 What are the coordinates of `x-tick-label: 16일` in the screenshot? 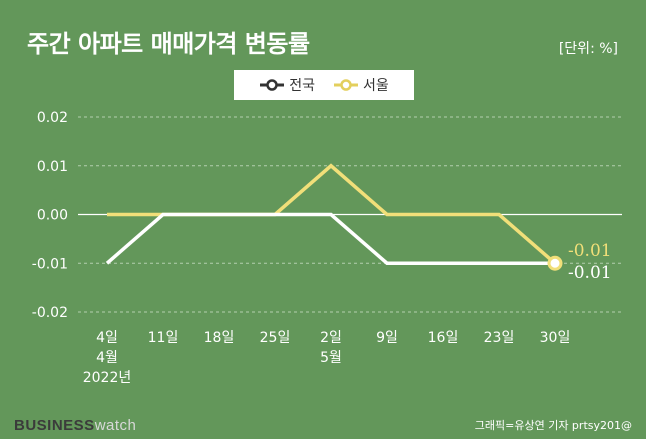 It's located at (443, 338).